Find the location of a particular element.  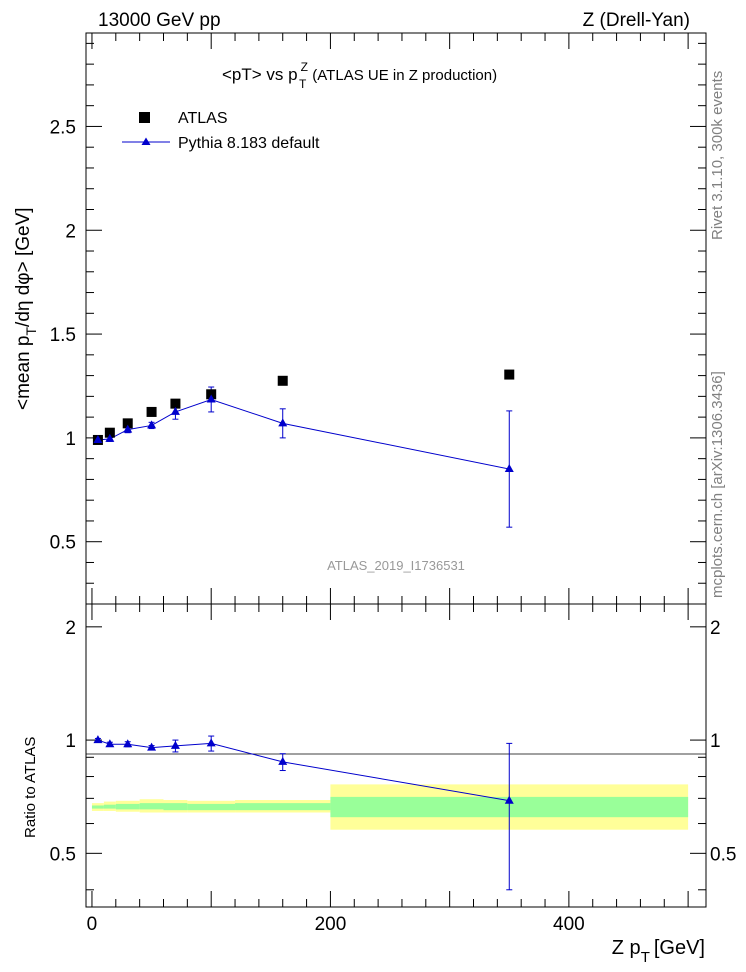

ratio-ytick-label-left: 1 is located at coordinates (70, 741).